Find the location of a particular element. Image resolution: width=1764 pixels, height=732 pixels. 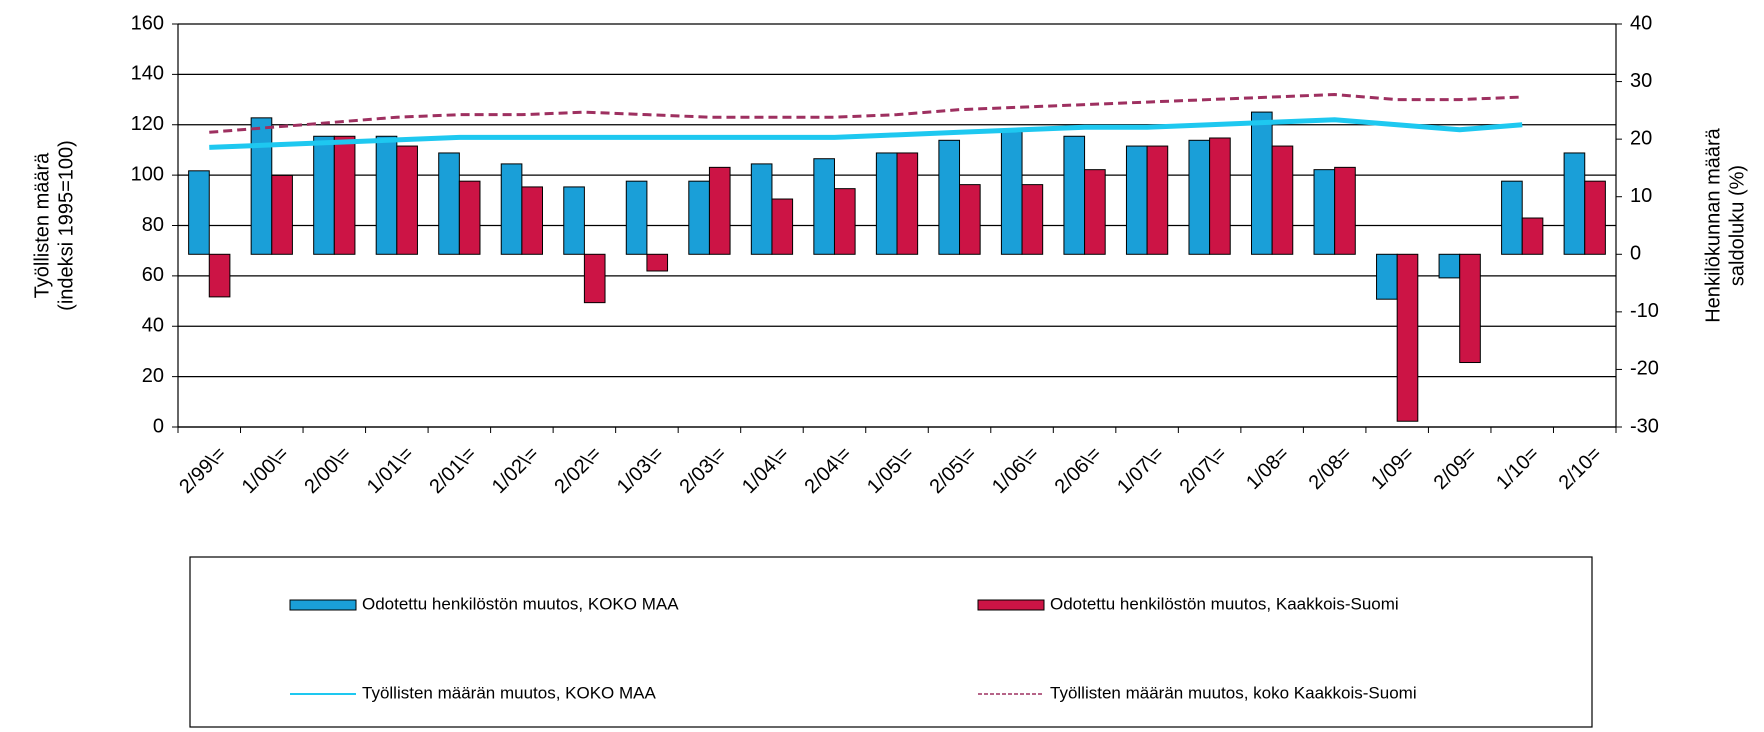

x-tick-label: 2/10= is located at coordinates (1580, 468).